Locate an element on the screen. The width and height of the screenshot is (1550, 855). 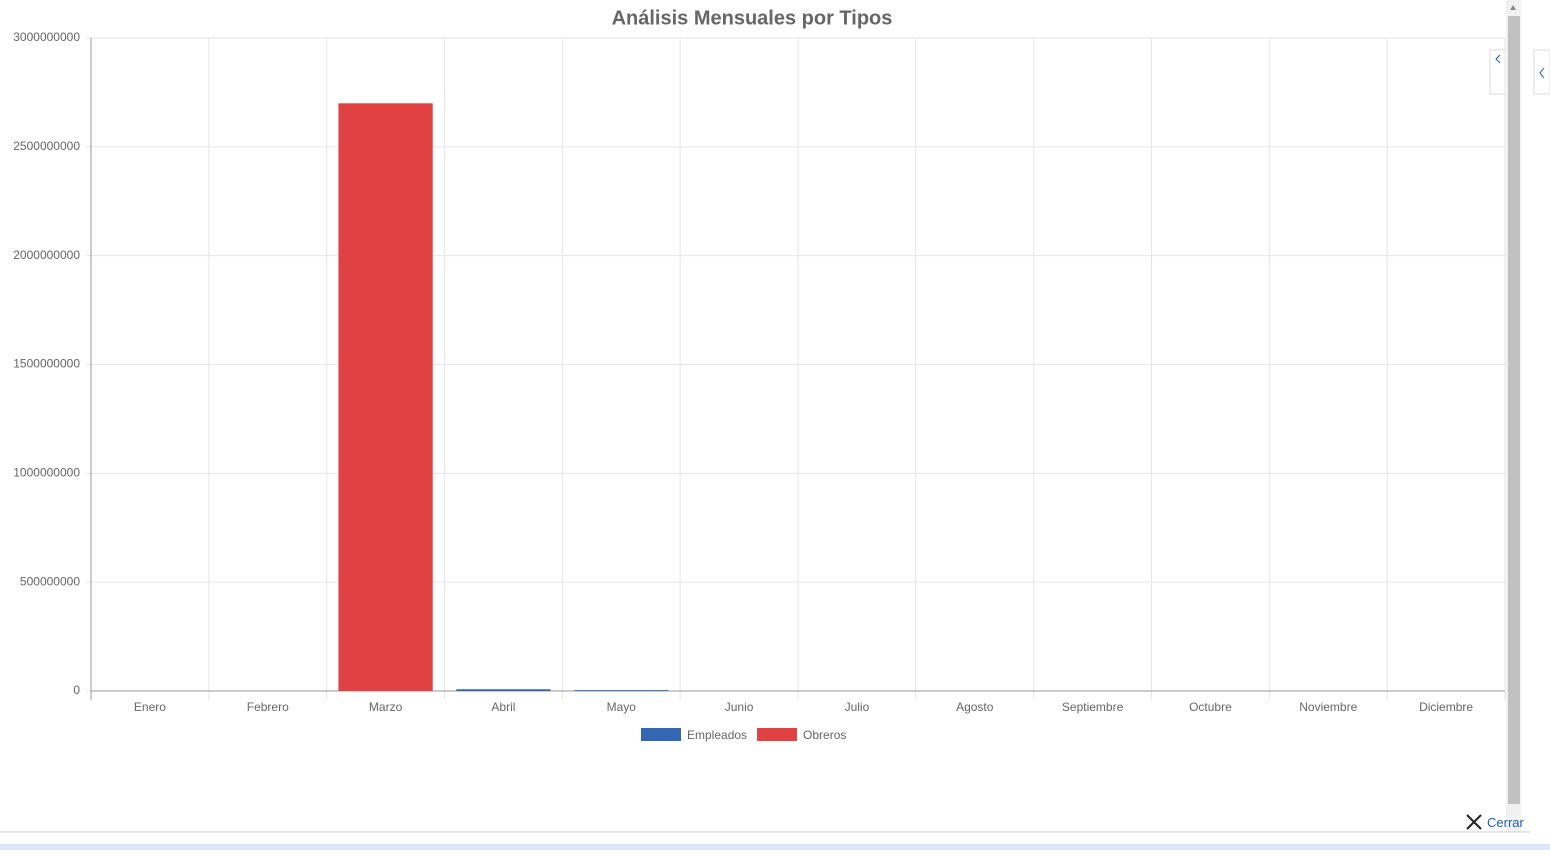
close-button: Cerrar is located at coordinates (1494, 822).